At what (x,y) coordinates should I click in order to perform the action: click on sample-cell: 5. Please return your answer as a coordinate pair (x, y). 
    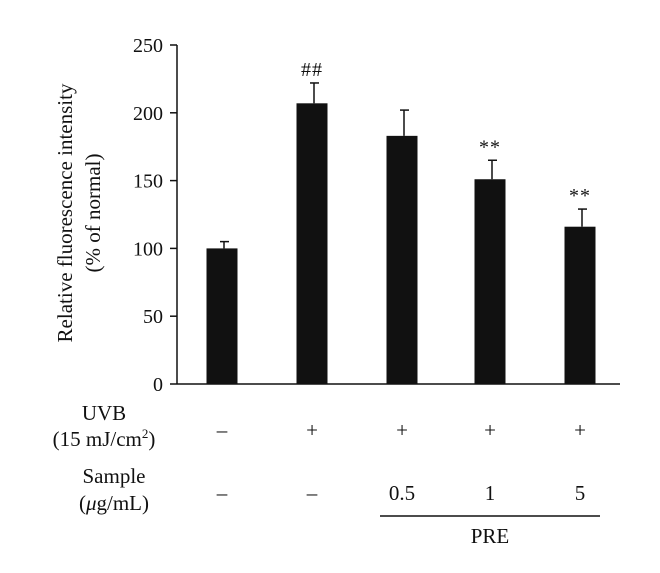
    Looking at the image, I should click on (580, 493).